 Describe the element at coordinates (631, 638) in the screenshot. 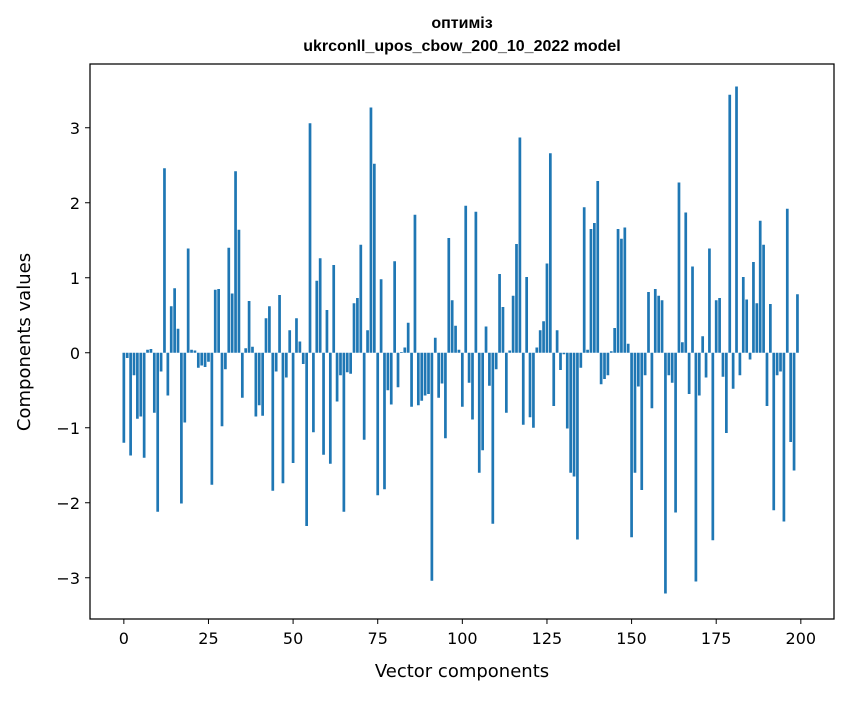

I see `x-tick-label: 150` at that location.